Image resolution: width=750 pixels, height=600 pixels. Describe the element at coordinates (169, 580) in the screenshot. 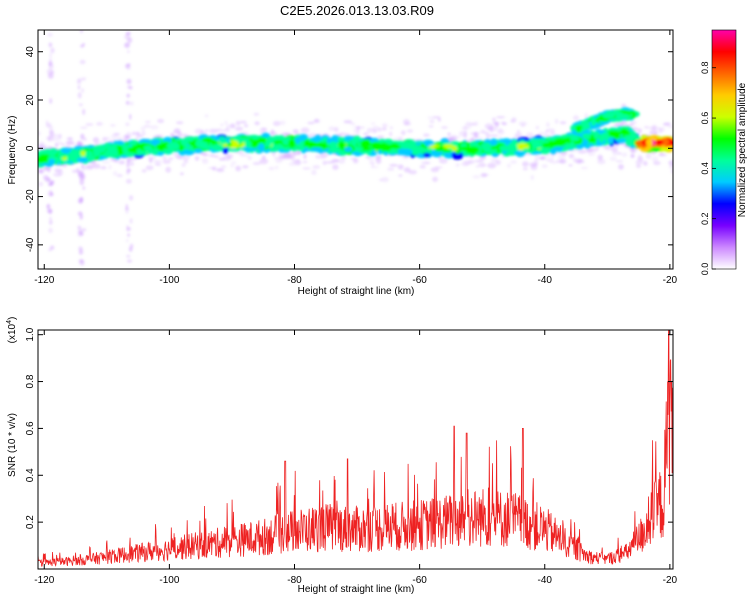

I see `snr-x-tick-label: -100` at that location.